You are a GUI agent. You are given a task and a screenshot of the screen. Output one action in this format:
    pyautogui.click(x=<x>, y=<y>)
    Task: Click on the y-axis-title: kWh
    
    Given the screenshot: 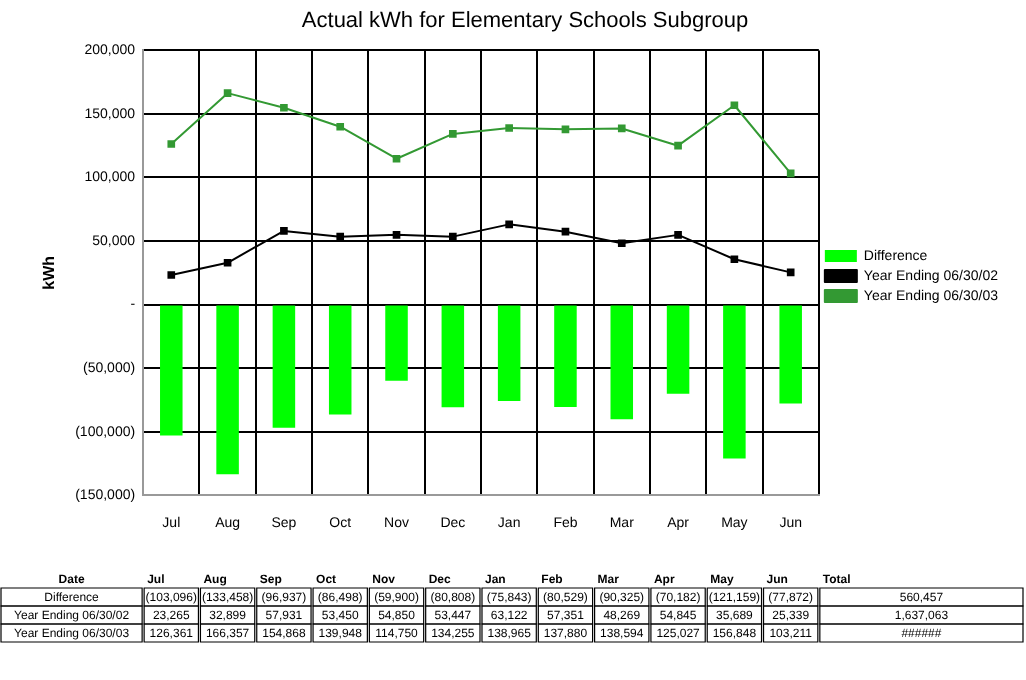 What is the action you would take?
    pyautogui.click(x=49, y=272)
    